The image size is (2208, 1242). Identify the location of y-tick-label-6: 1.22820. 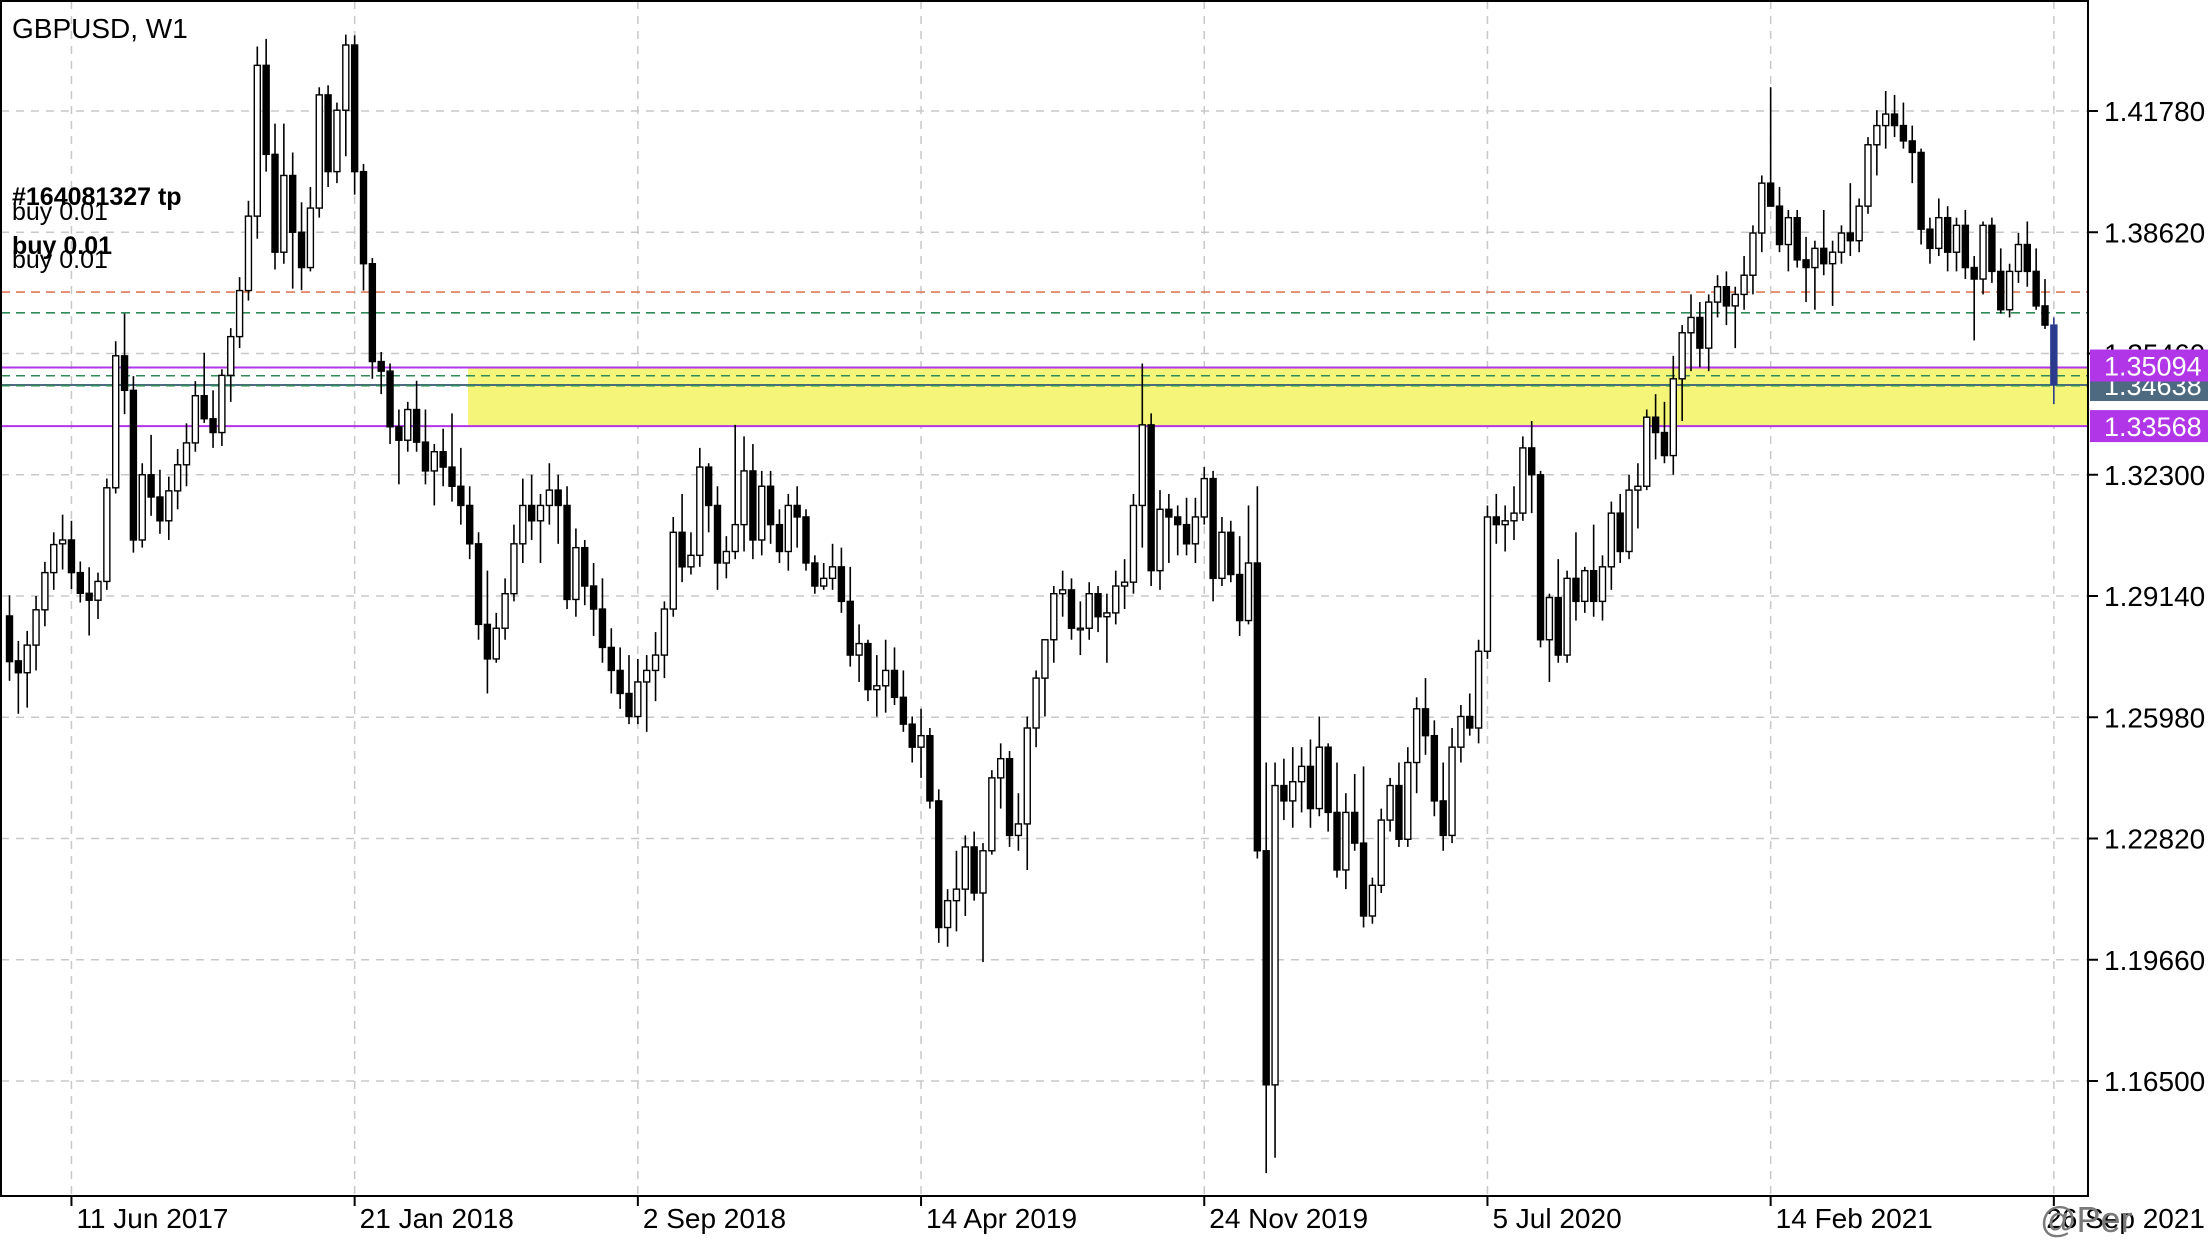
(2154, 839).